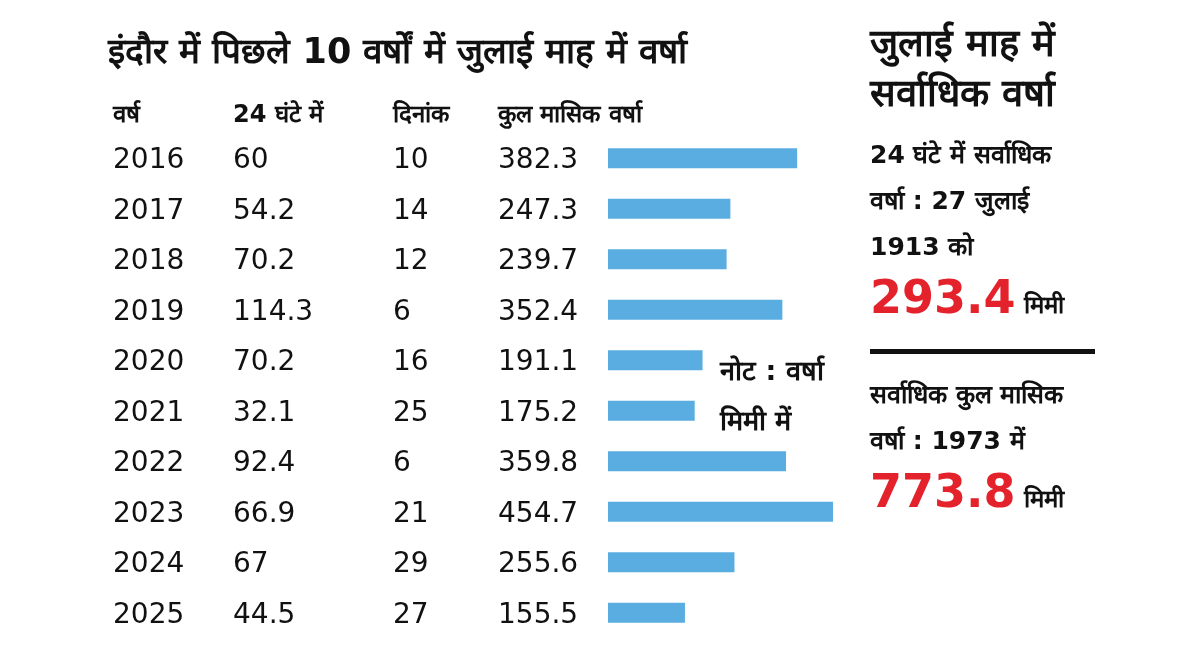  I want to click on data-label: 247.3, so click(538, 209).